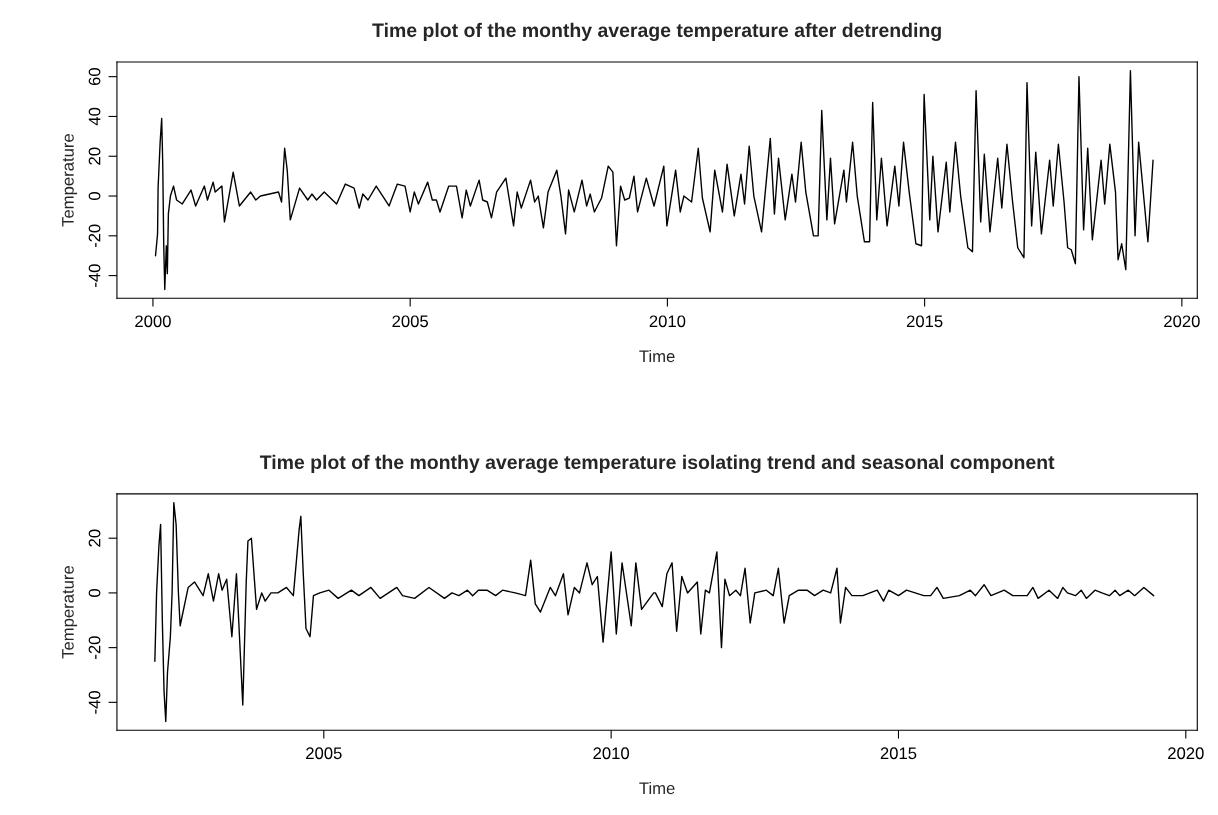  I want to click on chart-title: Time plot of the monthy average temperature isolating trend and seasonal component, so click(657, 464).